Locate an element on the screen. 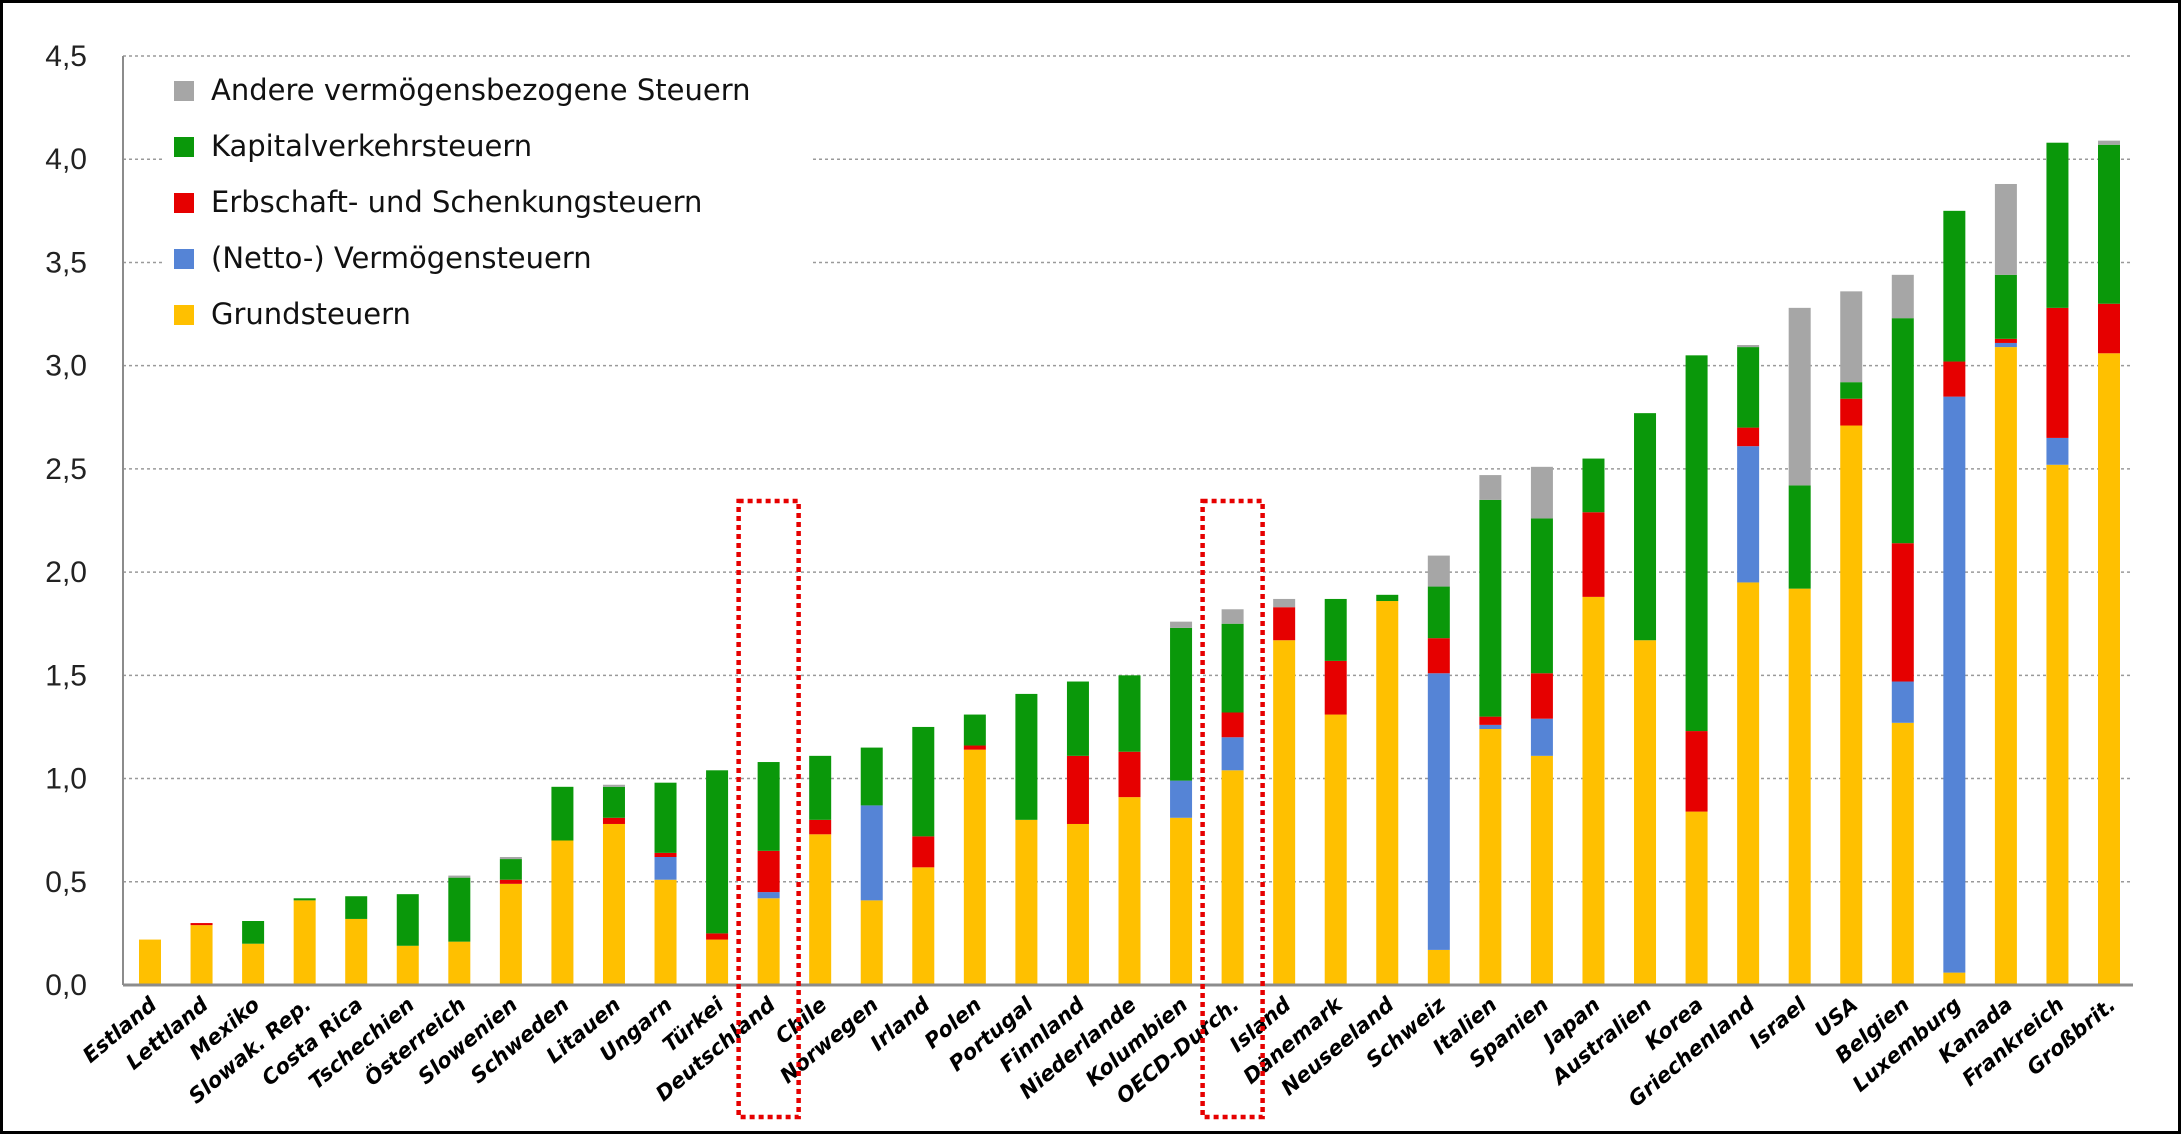 The width and height of the screenshot is (2181, 1134). legend-label: Andere vermögensbezogene Steuern is located at coordinates (481, 90).